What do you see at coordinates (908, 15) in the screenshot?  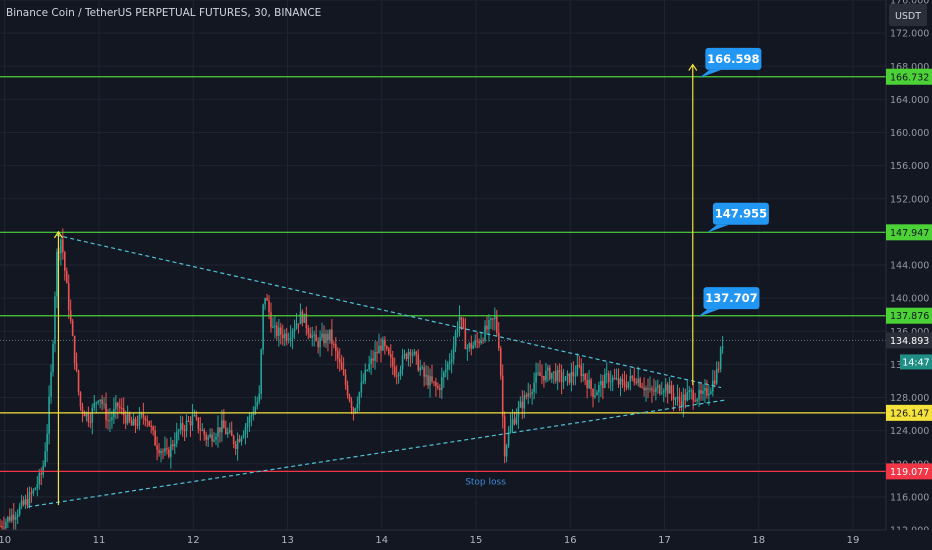 I see `currency-badge` at bounding box center [908, 15].